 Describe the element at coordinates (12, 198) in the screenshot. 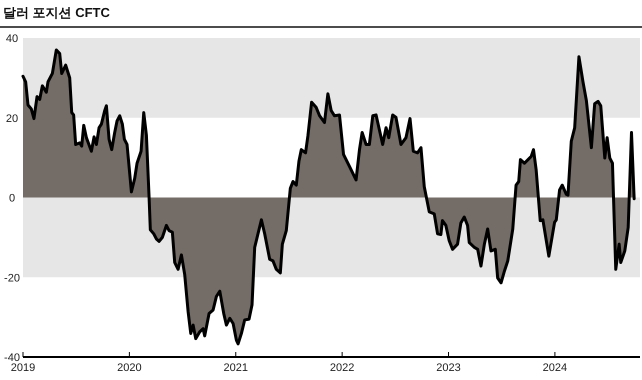

I see `y-tick-label: 0` at that location.